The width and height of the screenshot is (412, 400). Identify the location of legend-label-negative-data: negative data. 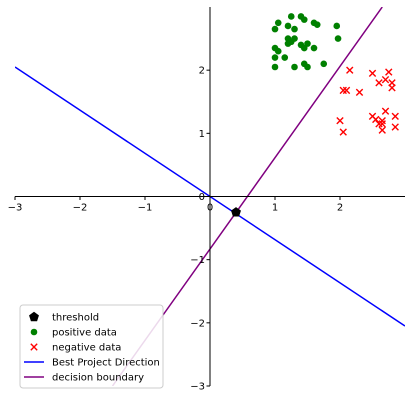
(86, 348).